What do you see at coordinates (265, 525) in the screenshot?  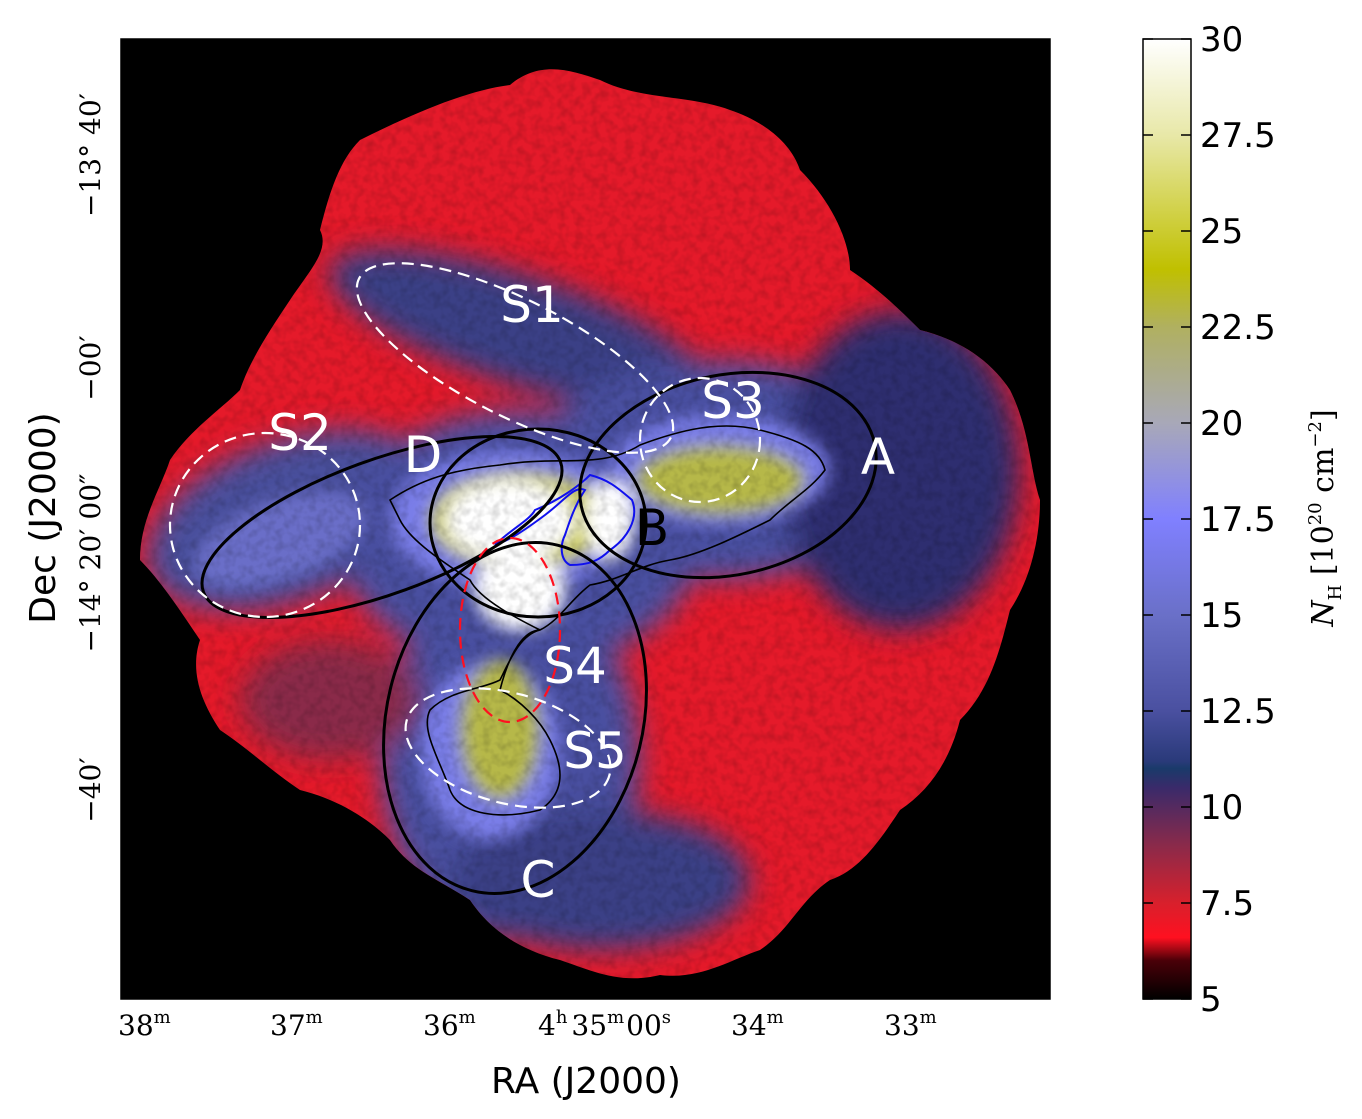 I see `region-S2-ellipse` at bounding box center [265, 525].